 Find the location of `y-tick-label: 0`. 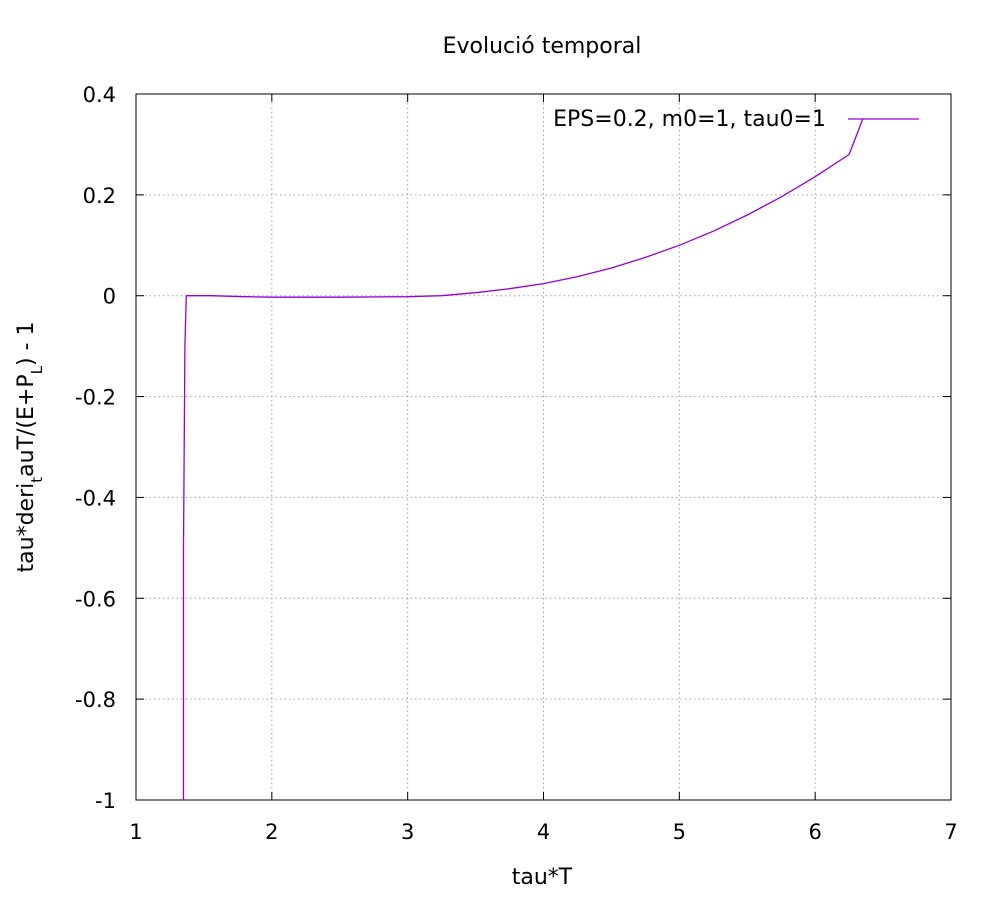

y-tick-label: 0 is located at coordinates (109, 297).